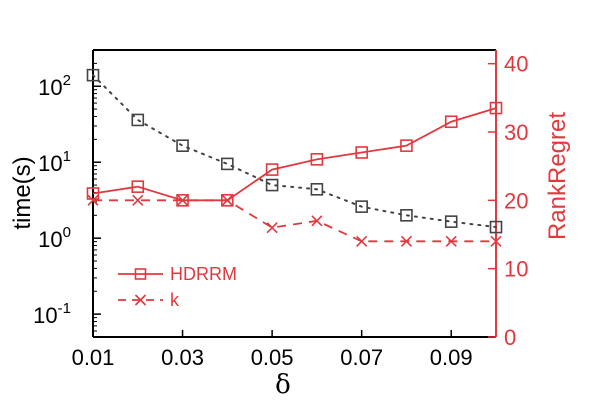  What do you see at coordinates (510, 337) in the screenshot?
I see `y-right-tick-label: 0` at bounding box center [510, 337].